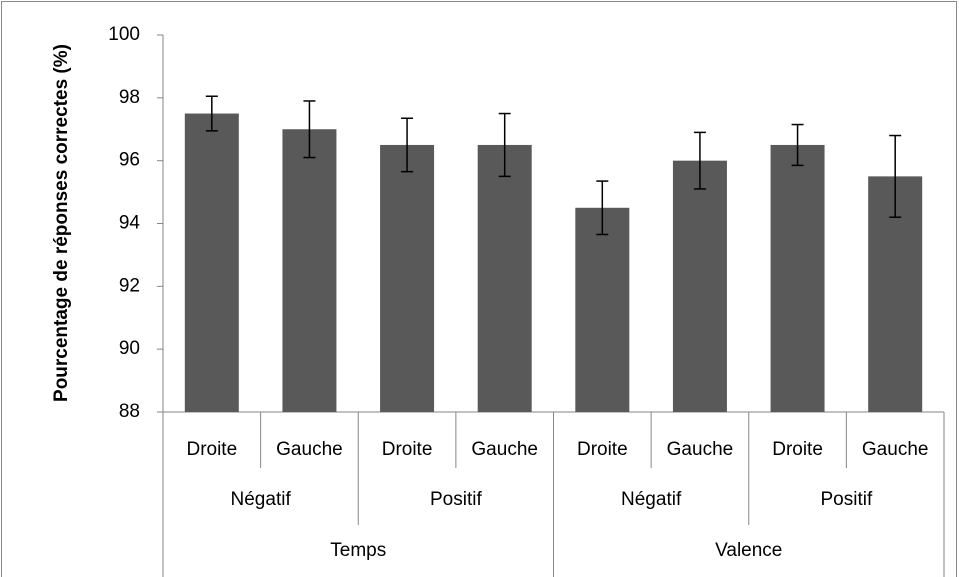 This screenshot has height=577, width=959. Describe the element at coordinates (129, 285) in the screenshot. I see `y-tick-label: 92` at that location.